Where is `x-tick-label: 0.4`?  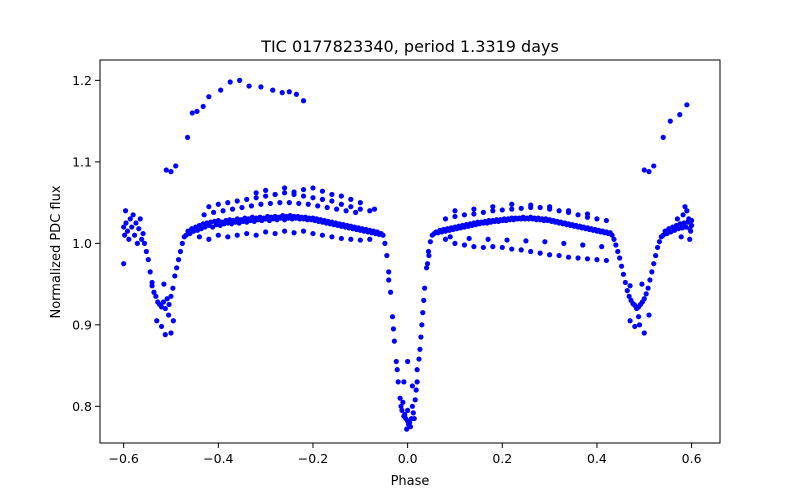
x-tick-label: 0.4 is located at coordinates (597, 458).